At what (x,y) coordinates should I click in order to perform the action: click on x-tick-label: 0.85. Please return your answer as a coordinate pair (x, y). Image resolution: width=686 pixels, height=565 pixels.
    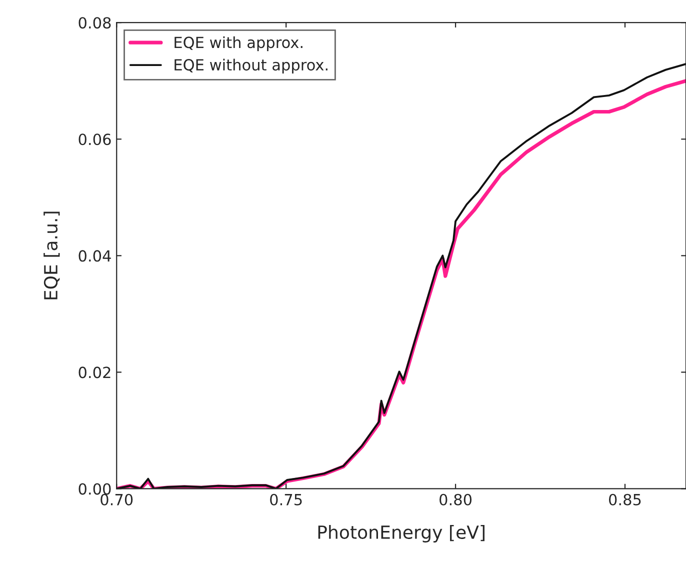
    Looking at the image, I should click on (624, 500).